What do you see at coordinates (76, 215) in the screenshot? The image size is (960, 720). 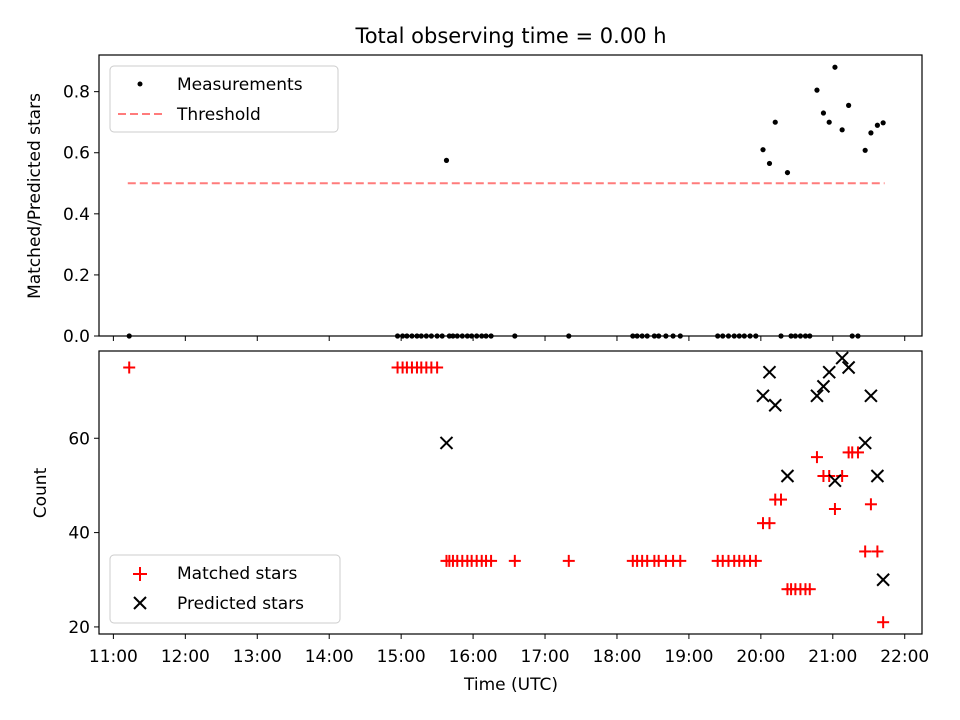 I see `top-ytick-label: 0.4` at bounding box center [76, 215].